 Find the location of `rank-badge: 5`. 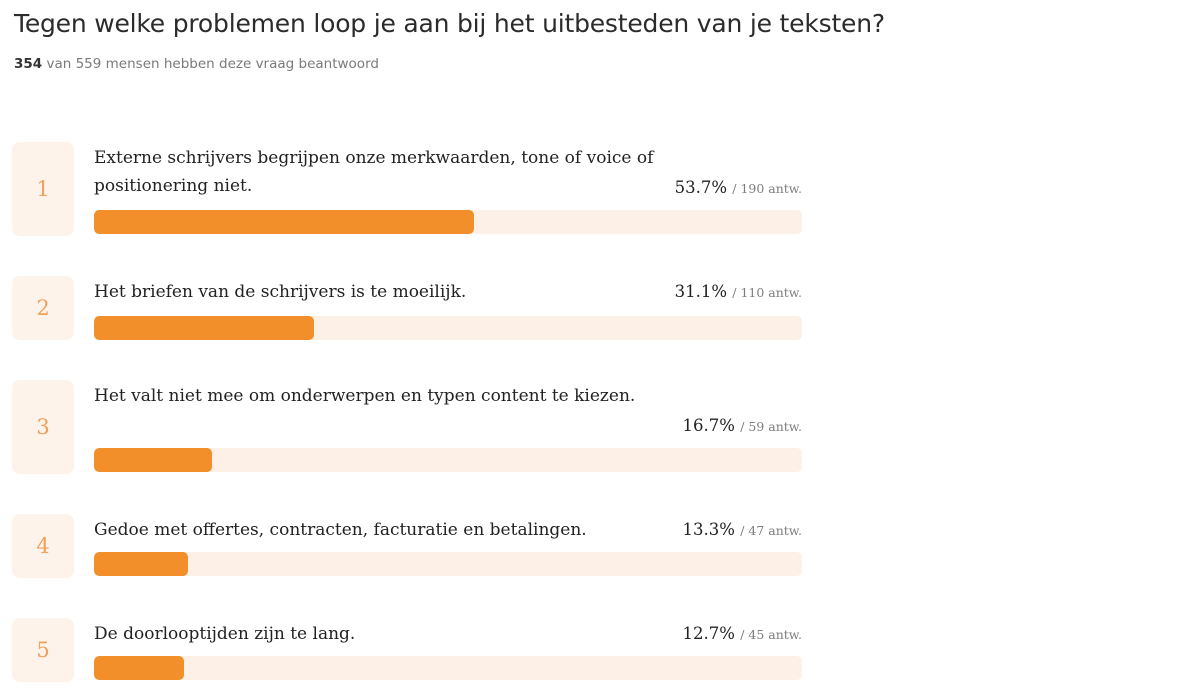

rank-badge: 5 is located at coordinates (43, 650).